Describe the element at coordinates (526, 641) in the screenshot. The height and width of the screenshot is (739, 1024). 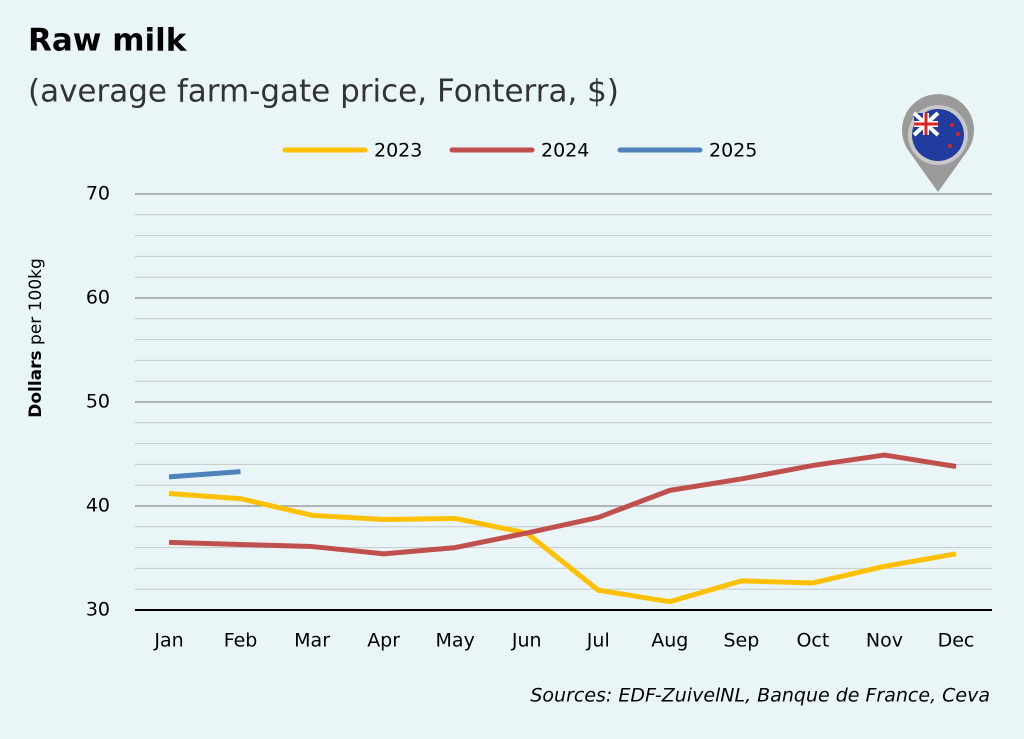
I see `x-tick-label: Jun` at that location.